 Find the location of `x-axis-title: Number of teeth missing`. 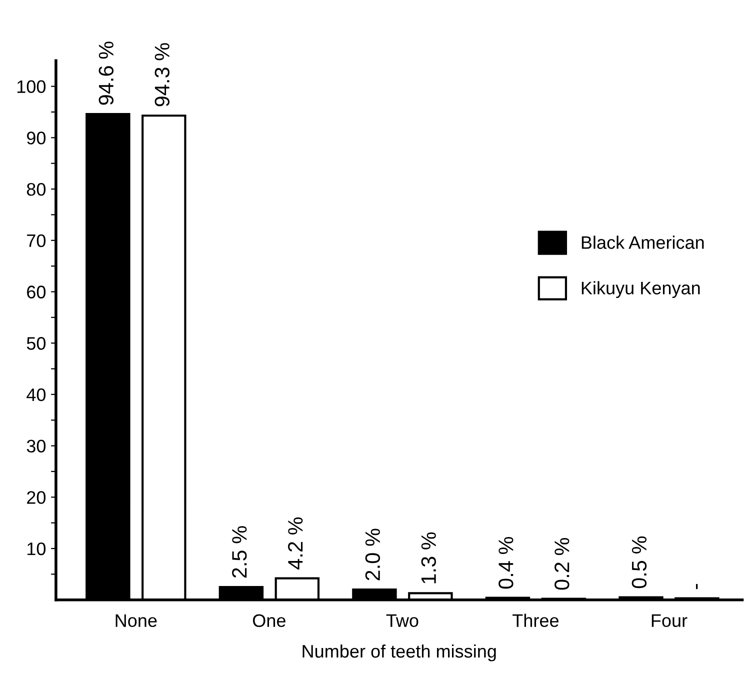

x-axis-title: Number of teeth missing is located at coordinates (399, 653).